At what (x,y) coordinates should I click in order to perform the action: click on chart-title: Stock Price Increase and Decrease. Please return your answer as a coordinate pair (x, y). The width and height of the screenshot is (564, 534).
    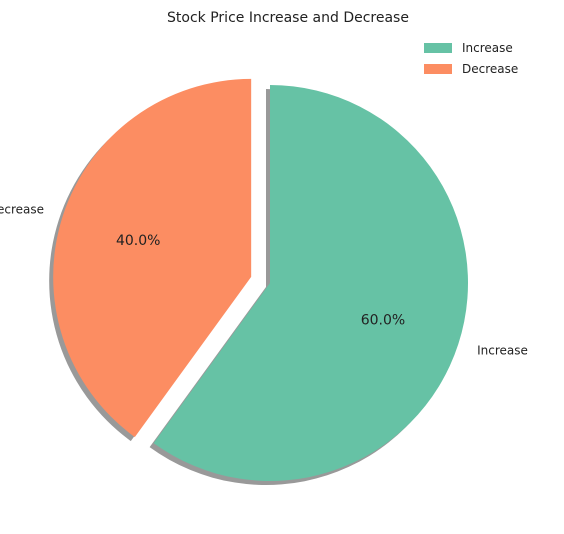
    Looking at the image, I should click on (288, 18).